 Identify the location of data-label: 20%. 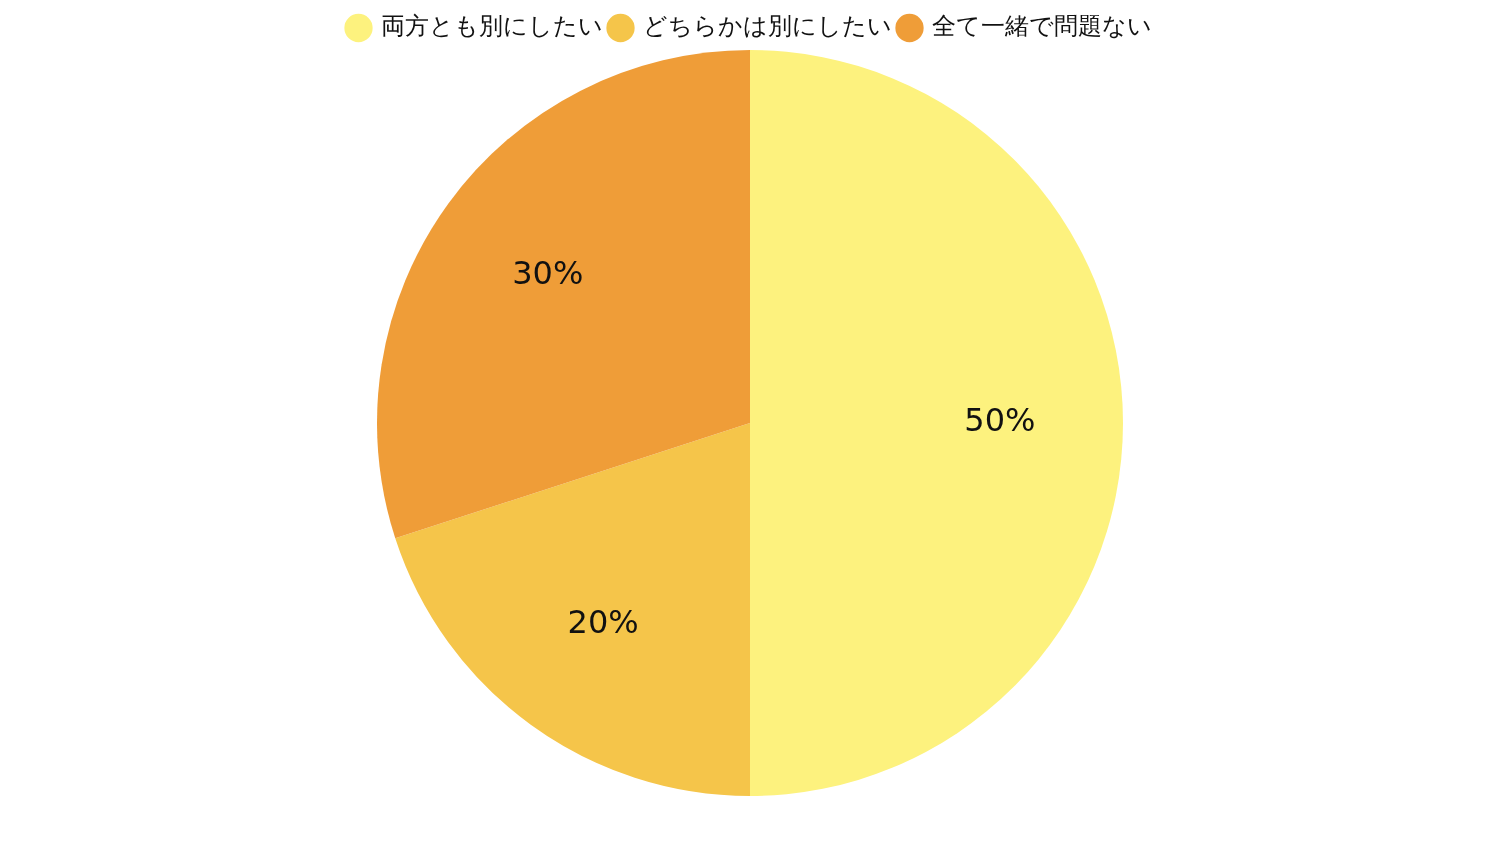
(603, 622).